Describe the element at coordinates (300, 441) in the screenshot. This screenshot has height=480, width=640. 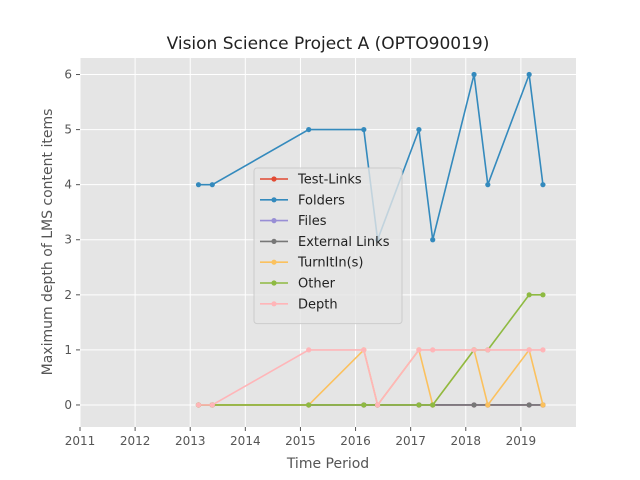
I see `x-tick-label: 2015` at that location.